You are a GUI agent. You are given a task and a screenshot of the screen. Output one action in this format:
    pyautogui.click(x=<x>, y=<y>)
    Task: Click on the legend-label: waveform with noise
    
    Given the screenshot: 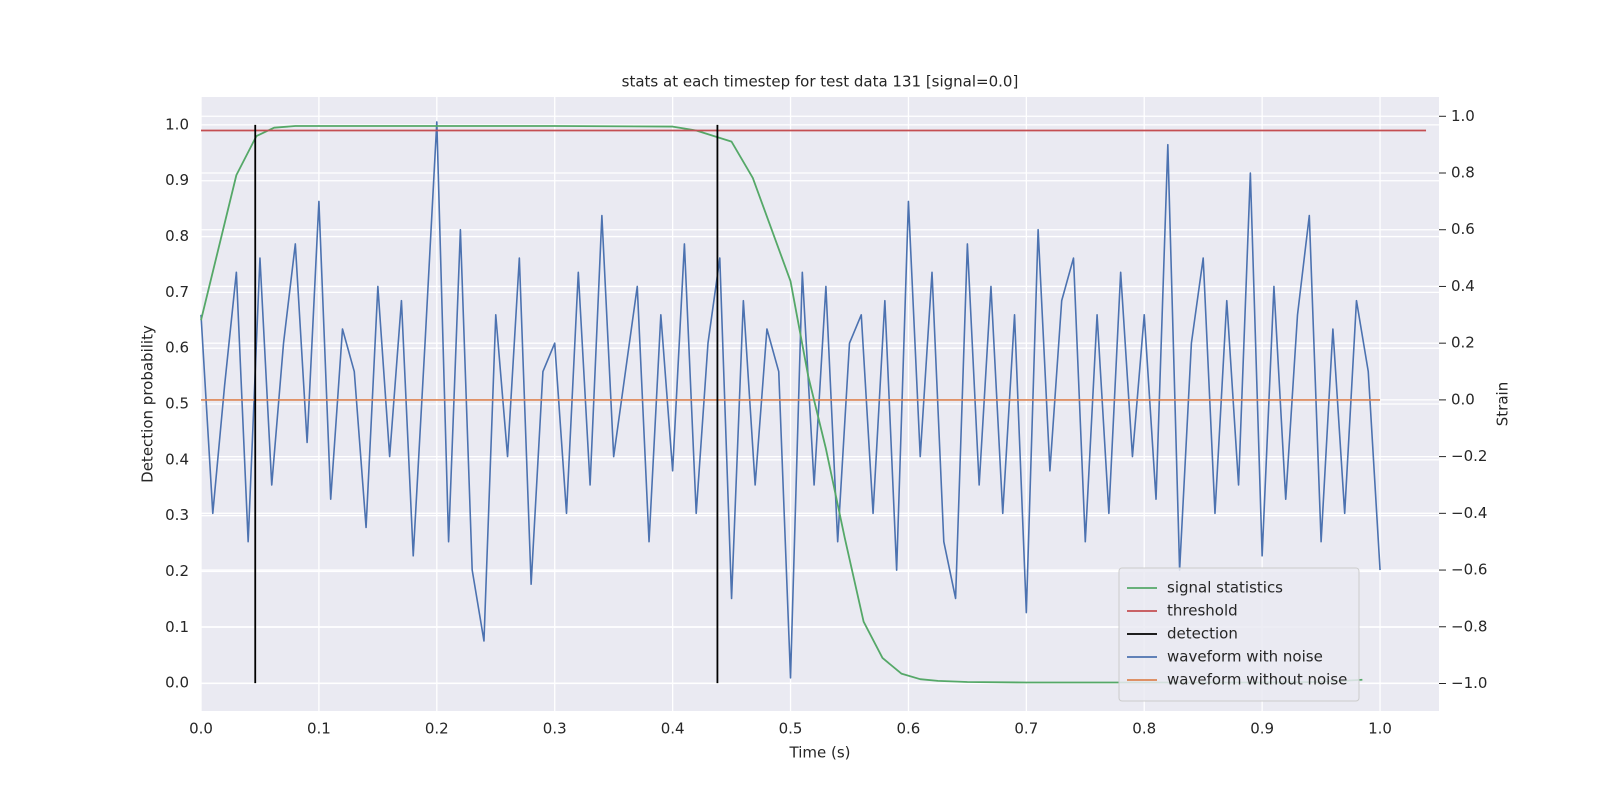 What is the action you would take?
    pyautogui.click(x=1245, y=657)
    